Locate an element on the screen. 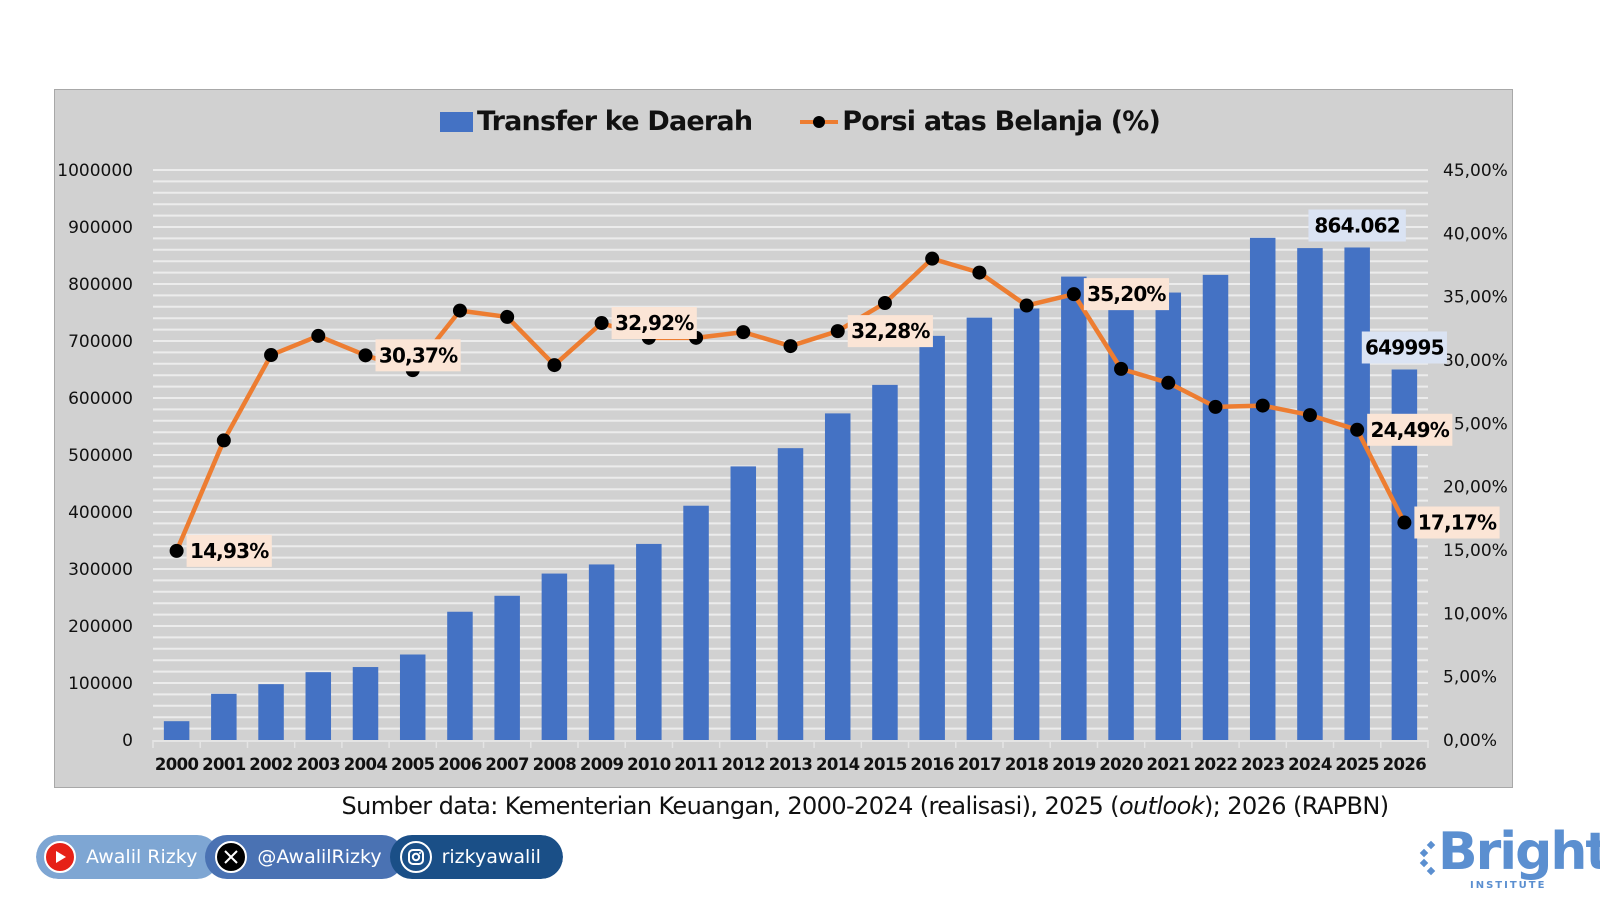  instagram-handle: rizkyawalil is located at coordinates (491, 857).